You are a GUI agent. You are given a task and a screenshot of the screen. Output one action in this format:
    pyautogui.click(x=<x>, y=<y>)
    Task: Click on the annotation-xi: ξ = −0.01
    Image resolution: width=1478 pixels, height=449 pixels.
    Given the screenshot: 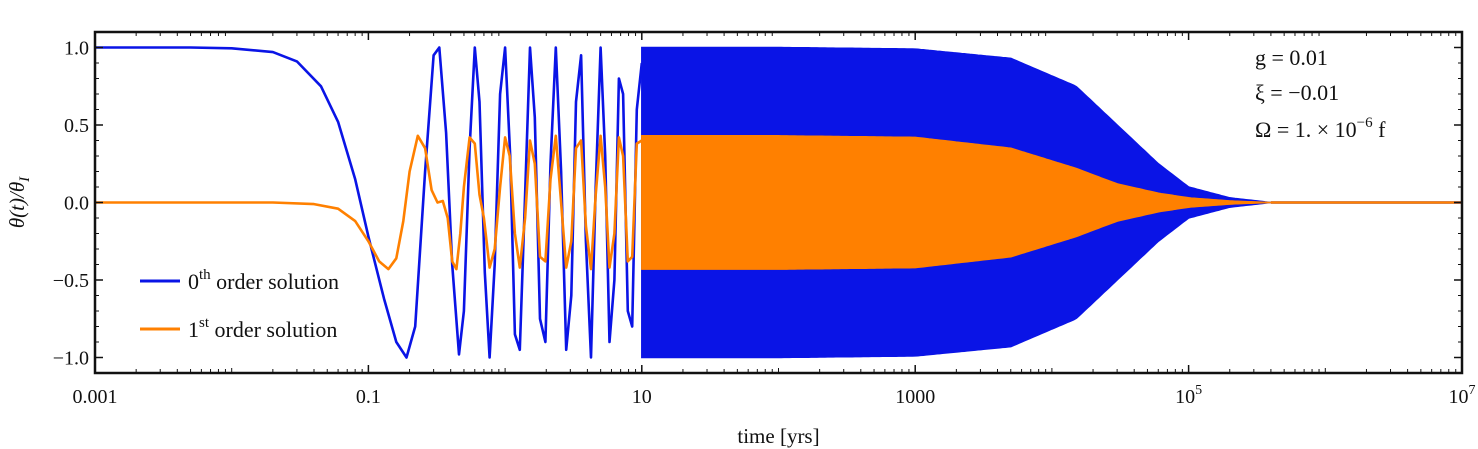 What is the action you would take?
    pyautogui.click(x=1297, y=92)
    